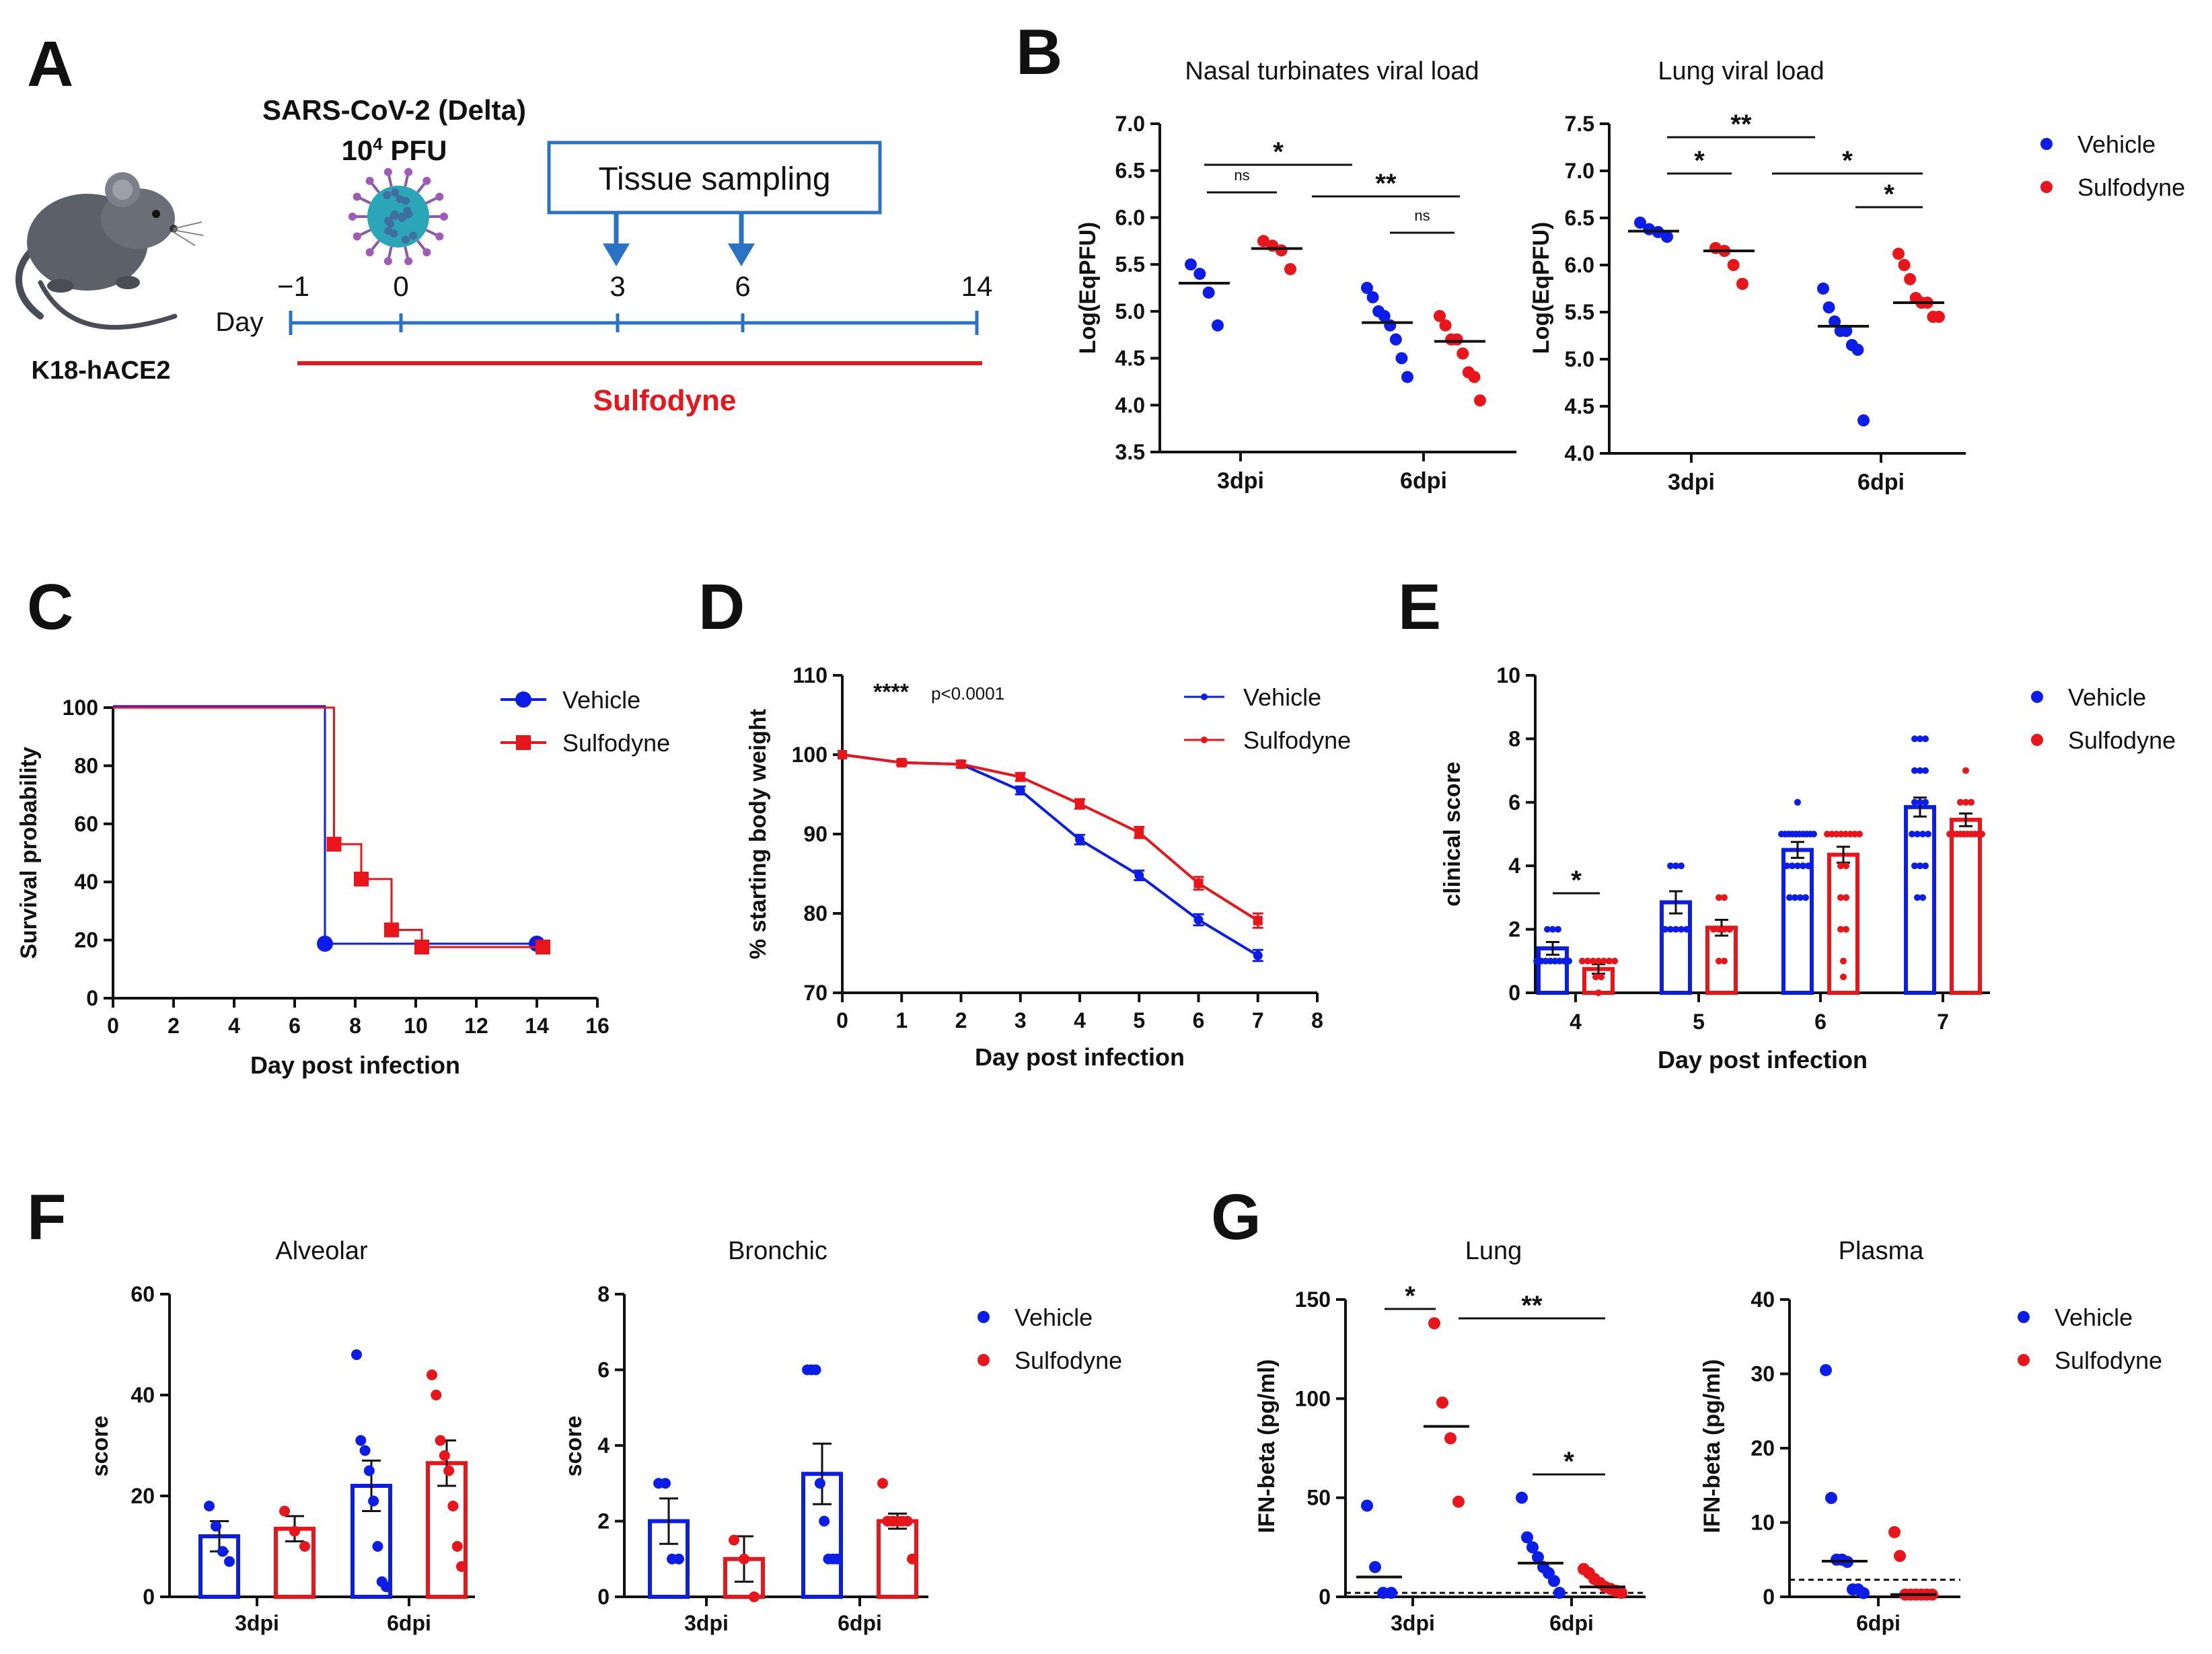 The image size is (2212, 1654). I want to click on sampling-arrowhead-day3, so click(616, 254).